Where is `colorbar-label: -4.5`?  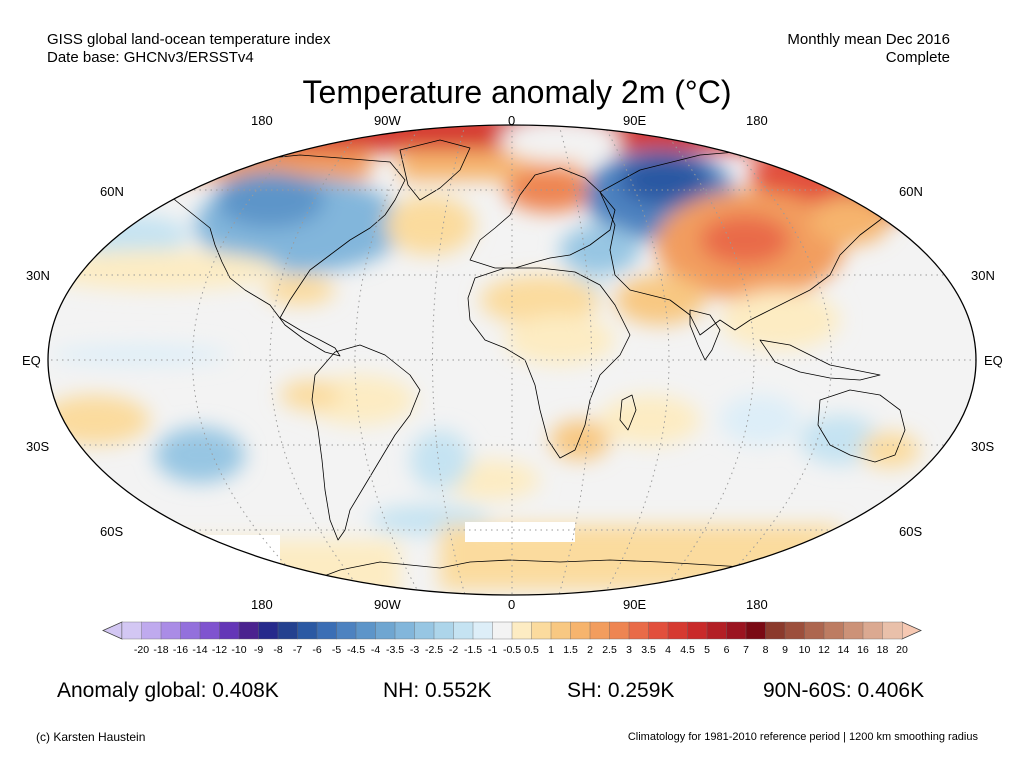
colorbar-label: -4.5 is located at coordinates (356, 650).